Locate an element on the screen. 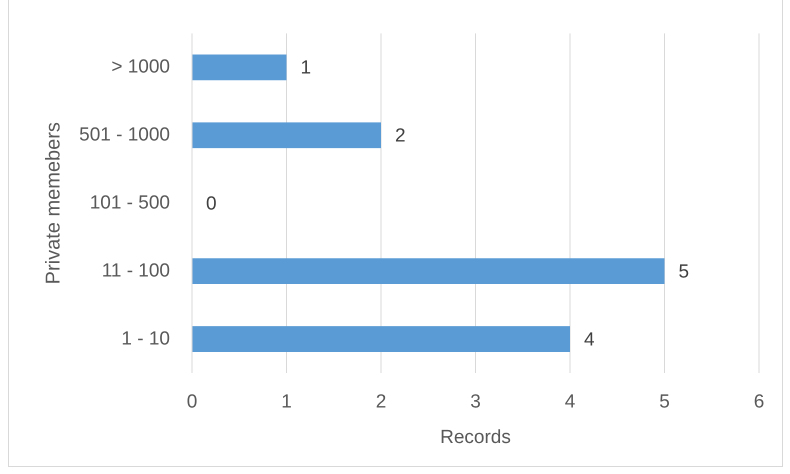  data-label: 2 is located at coordinates (400, 136).